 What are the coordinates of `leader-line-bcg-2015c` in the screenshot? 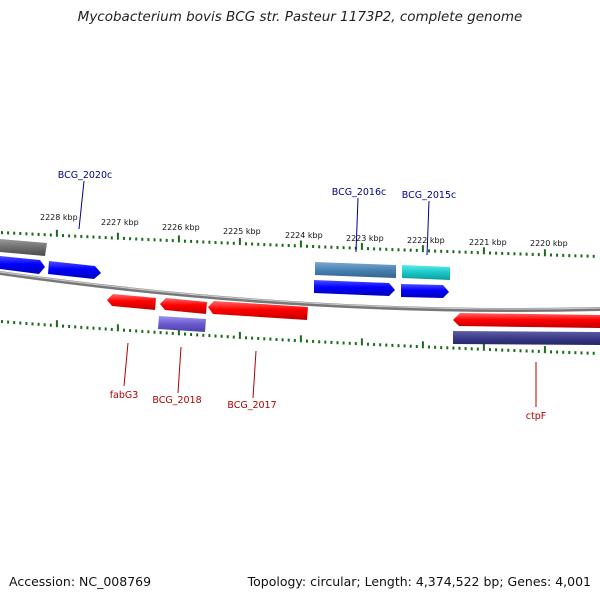 It's located at (428, 228).